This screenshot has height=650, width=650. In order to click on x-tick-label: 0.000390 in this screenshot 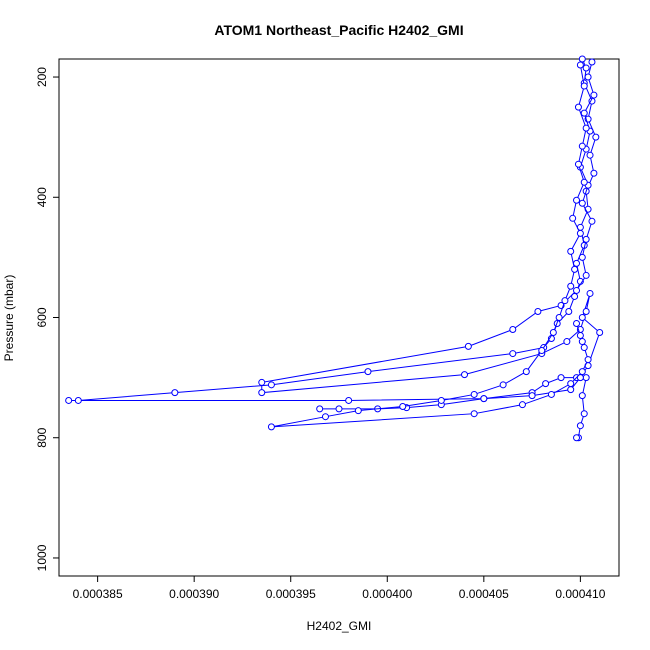, I will do `click(194, 594)`.